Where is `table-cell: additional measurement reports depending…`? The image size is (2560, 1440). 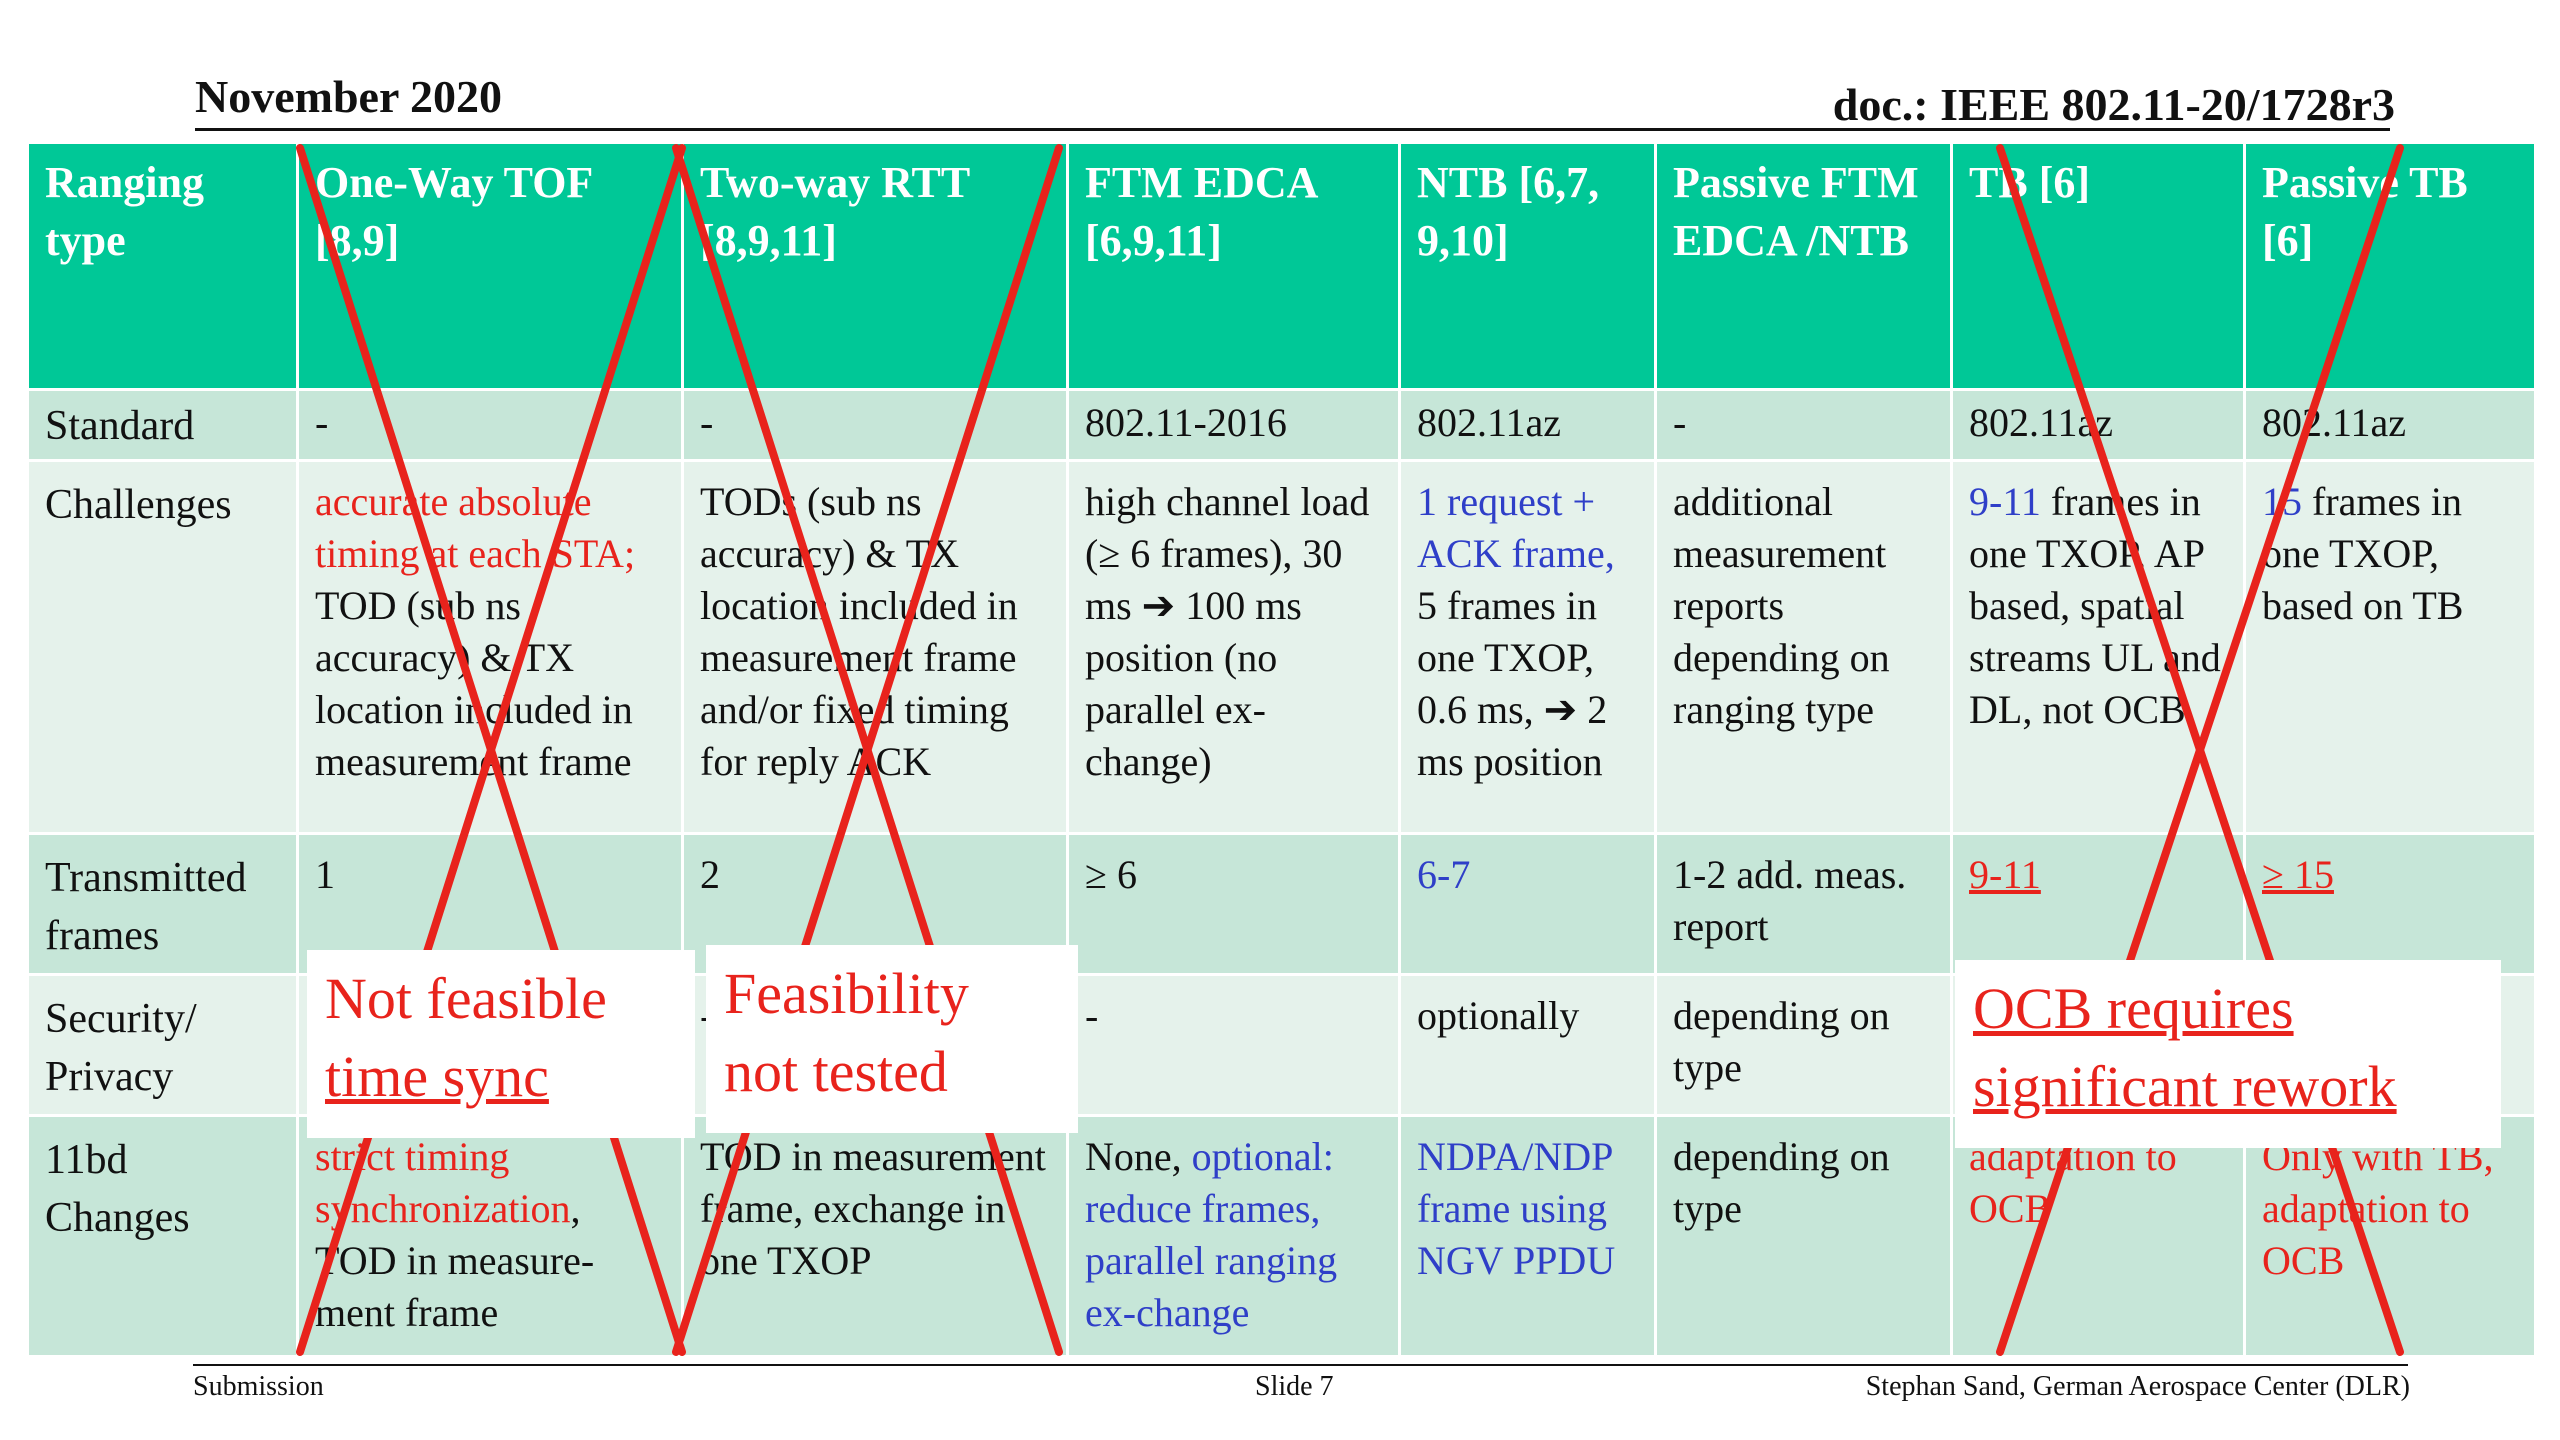 table-cell: additional measurement reports depending… is located at coordinates (1803, 647).